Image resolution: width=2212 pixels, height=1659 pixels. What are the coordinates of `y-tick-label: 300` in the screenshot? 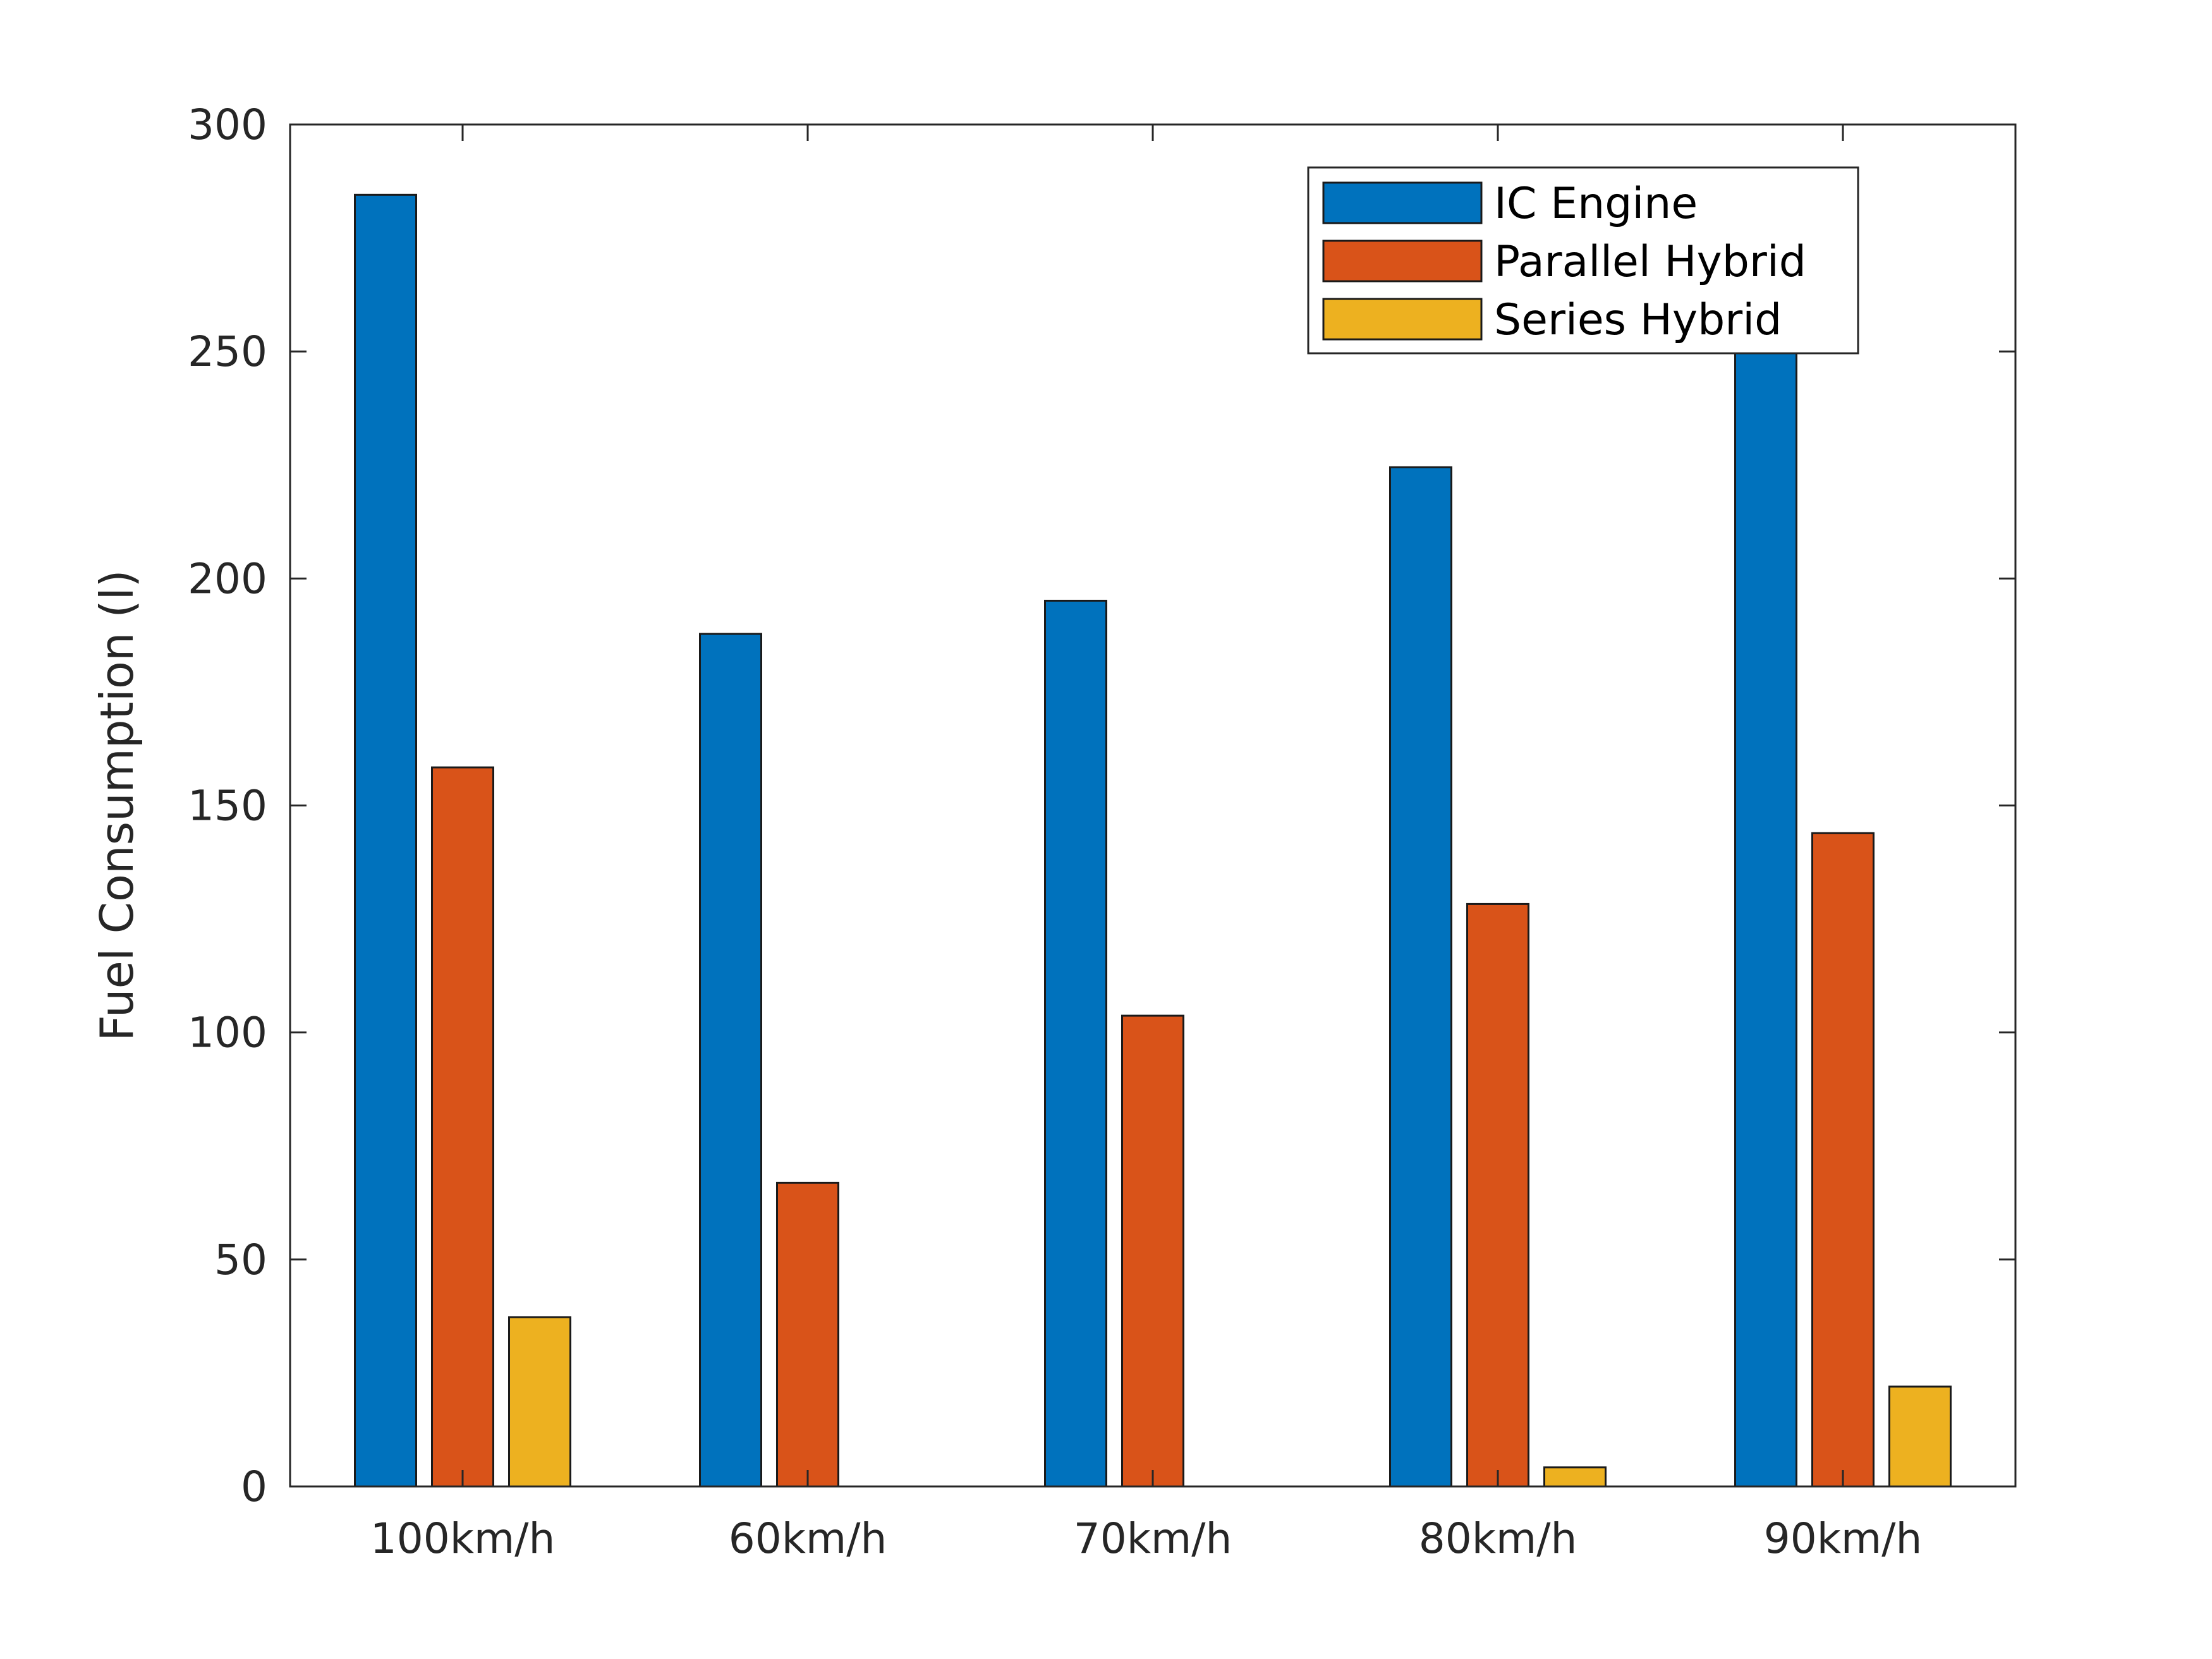 It's located at (227, 125).